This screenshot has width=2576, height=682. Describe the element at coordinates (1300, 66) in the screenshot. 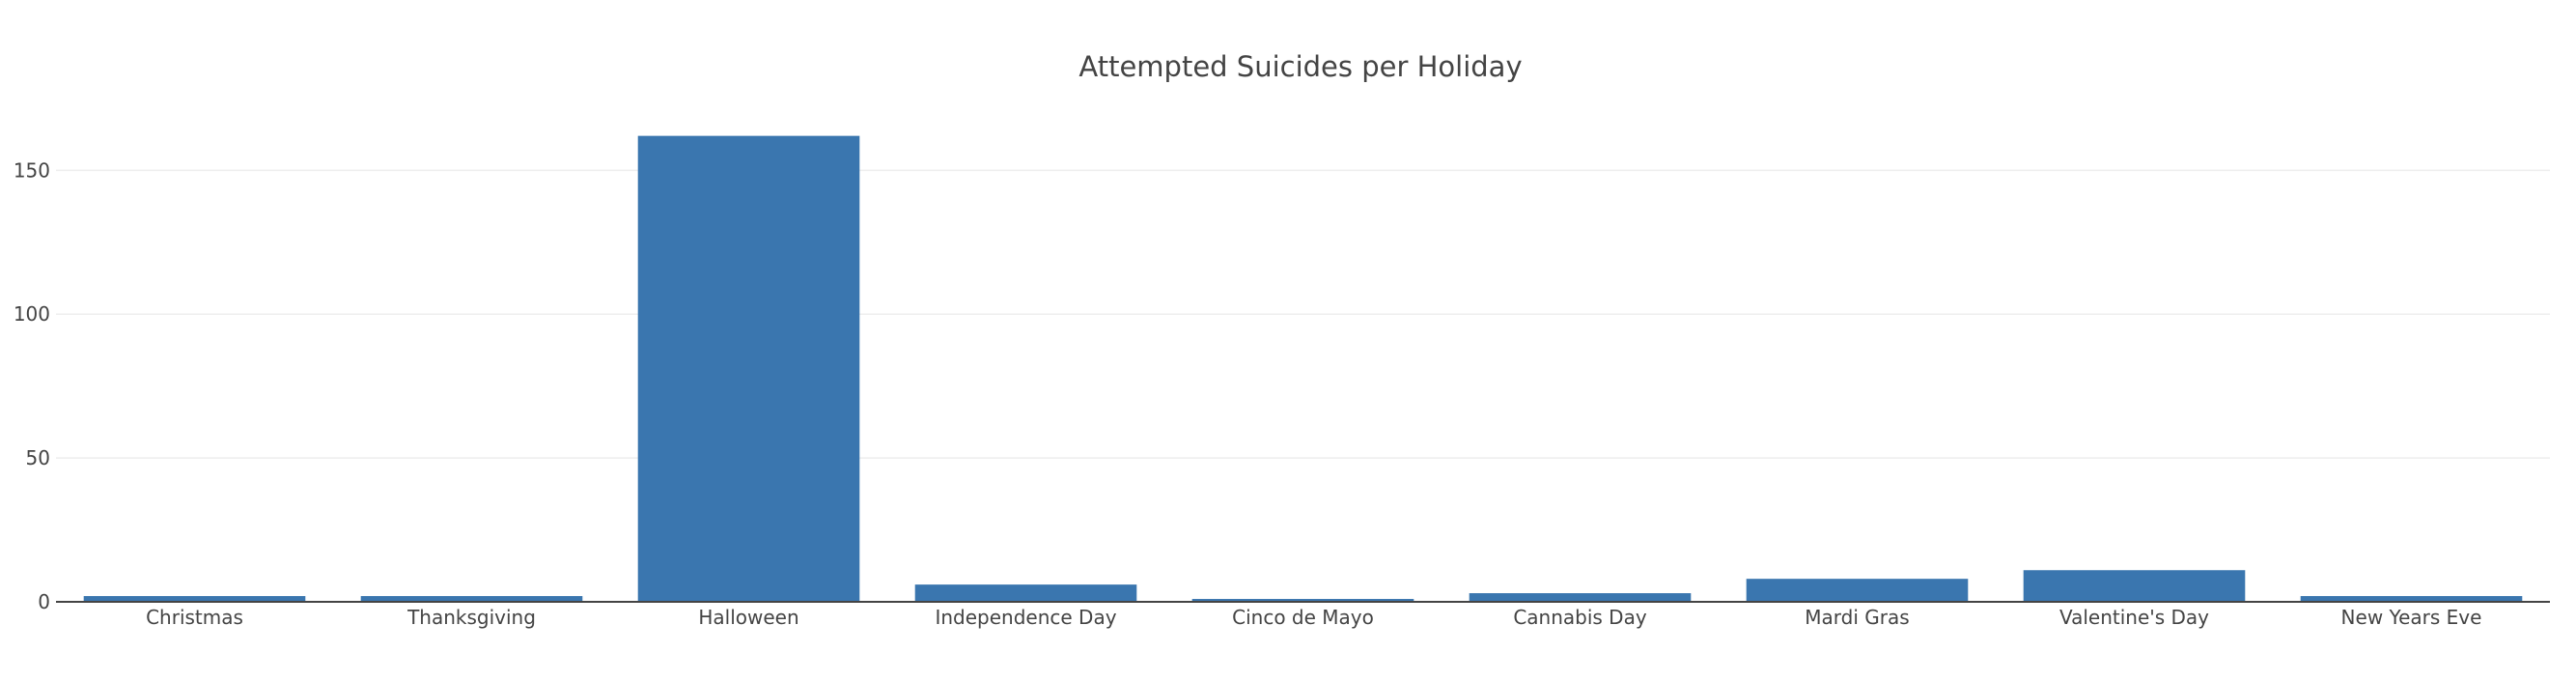

I see `chart-title: Attempted Suicides per Holiday` at that location.